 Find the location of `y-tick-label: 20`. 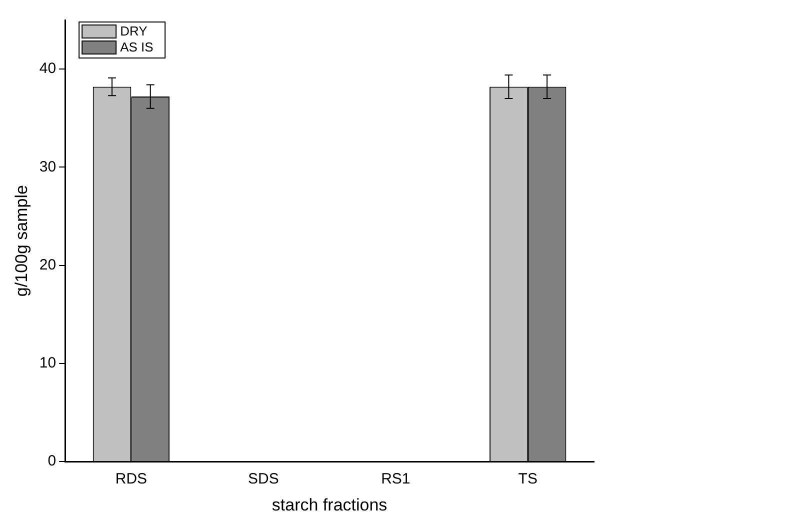

y-tick-label: 20 is located at coordinates (47, 265).